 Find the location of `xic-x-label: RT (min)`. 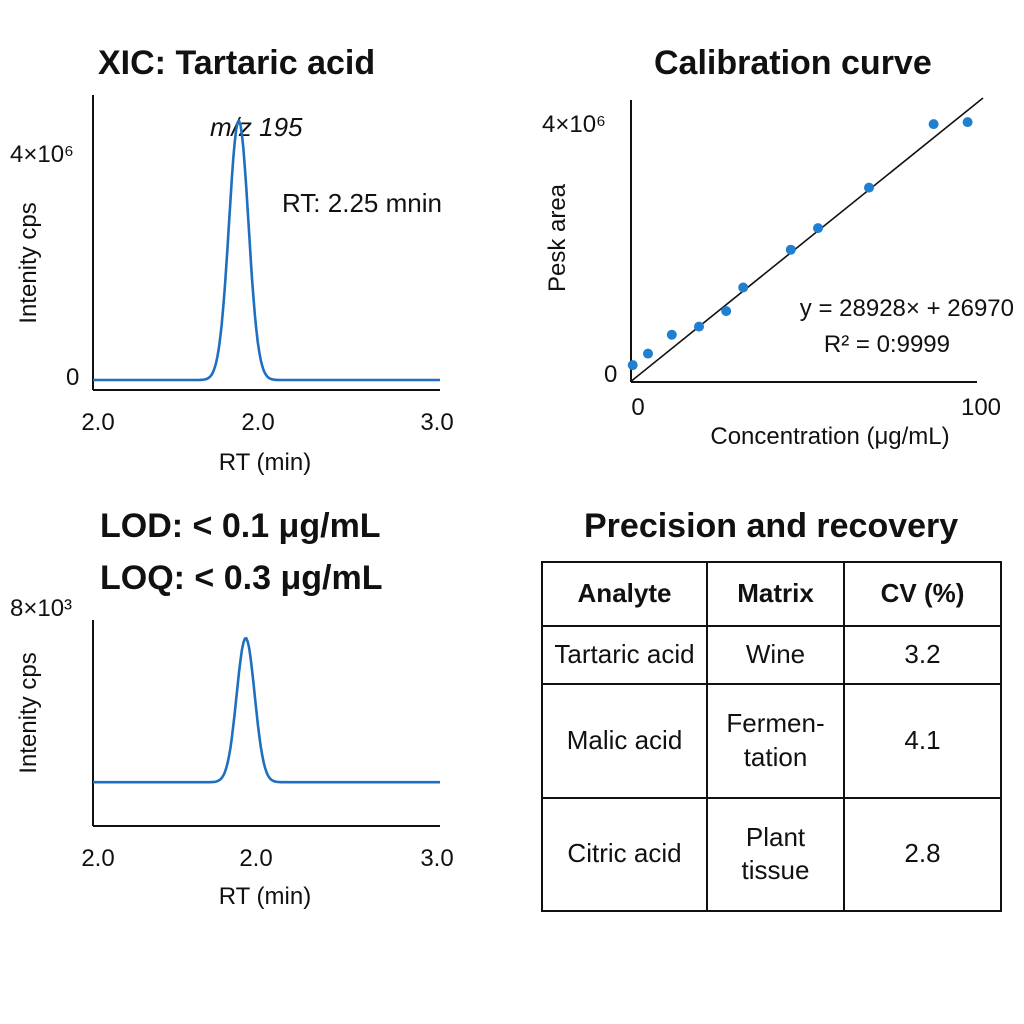

xic-x-label: RT (min) is located at coordinates (265, 462).